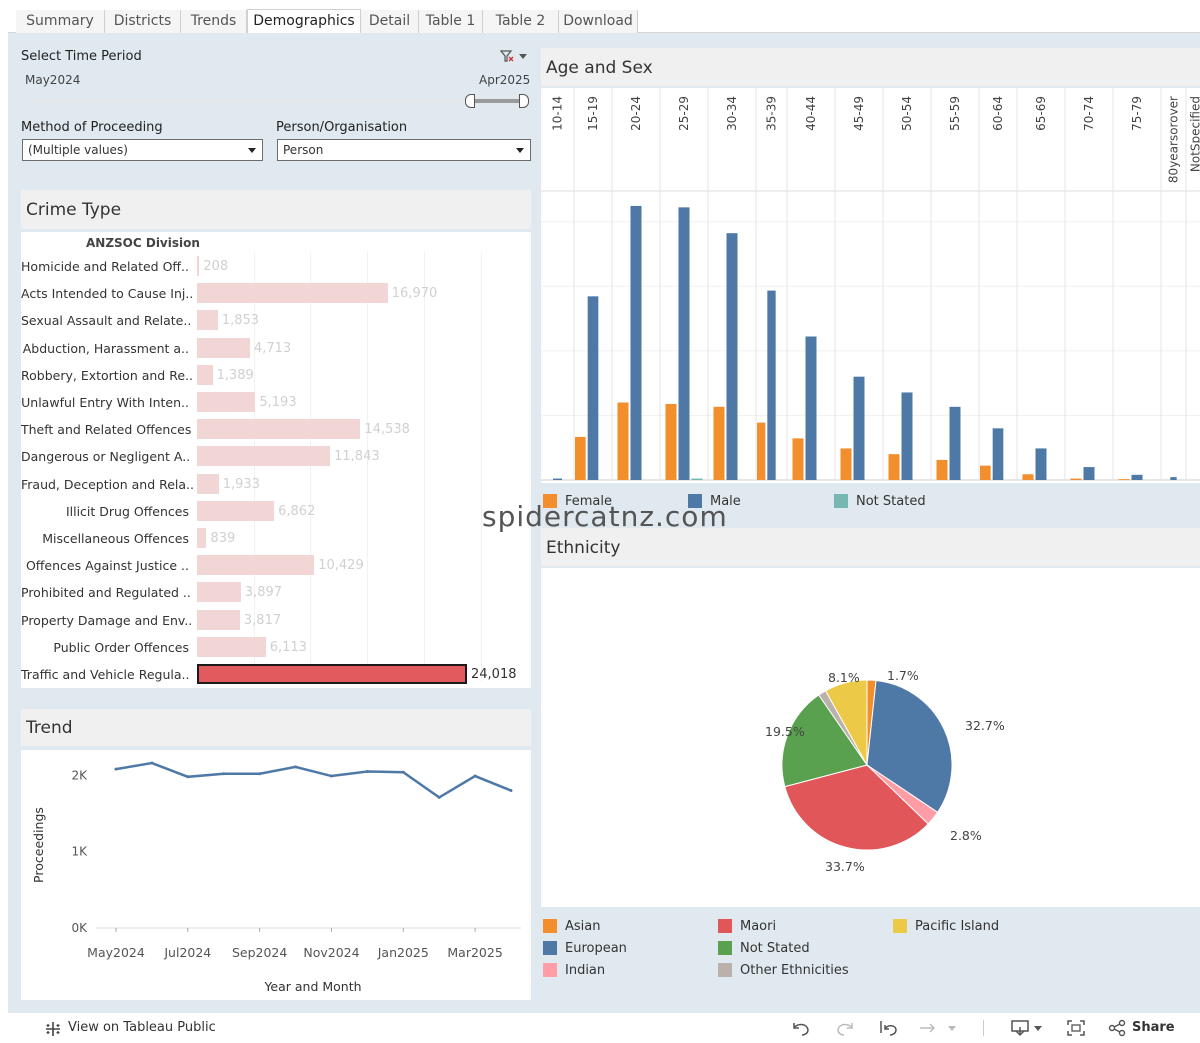  What do you see at coordinates (1137, 113) in the screenshot?
I see `age-group-label: 75-79` at bounding box center [1137, 113].